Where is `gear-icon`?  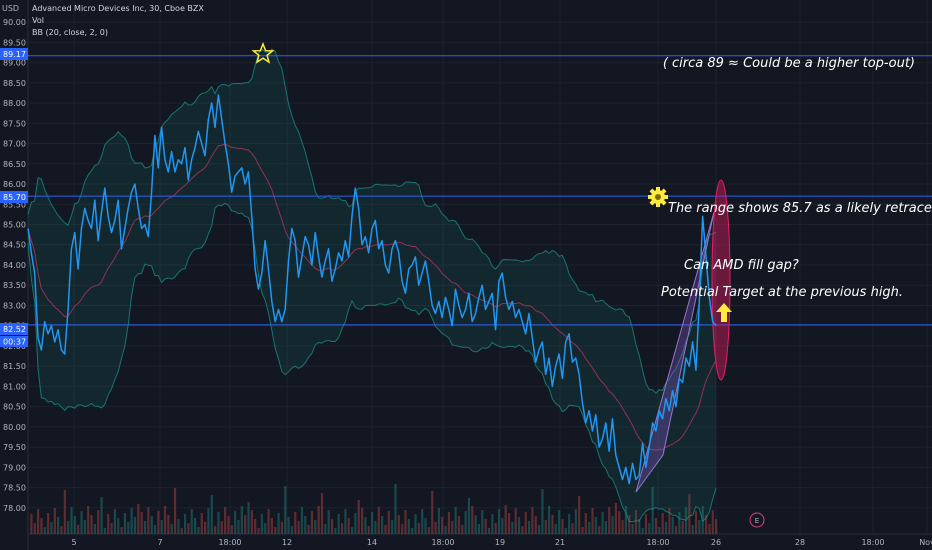 gear-icon is located at coordinates (658, 197).